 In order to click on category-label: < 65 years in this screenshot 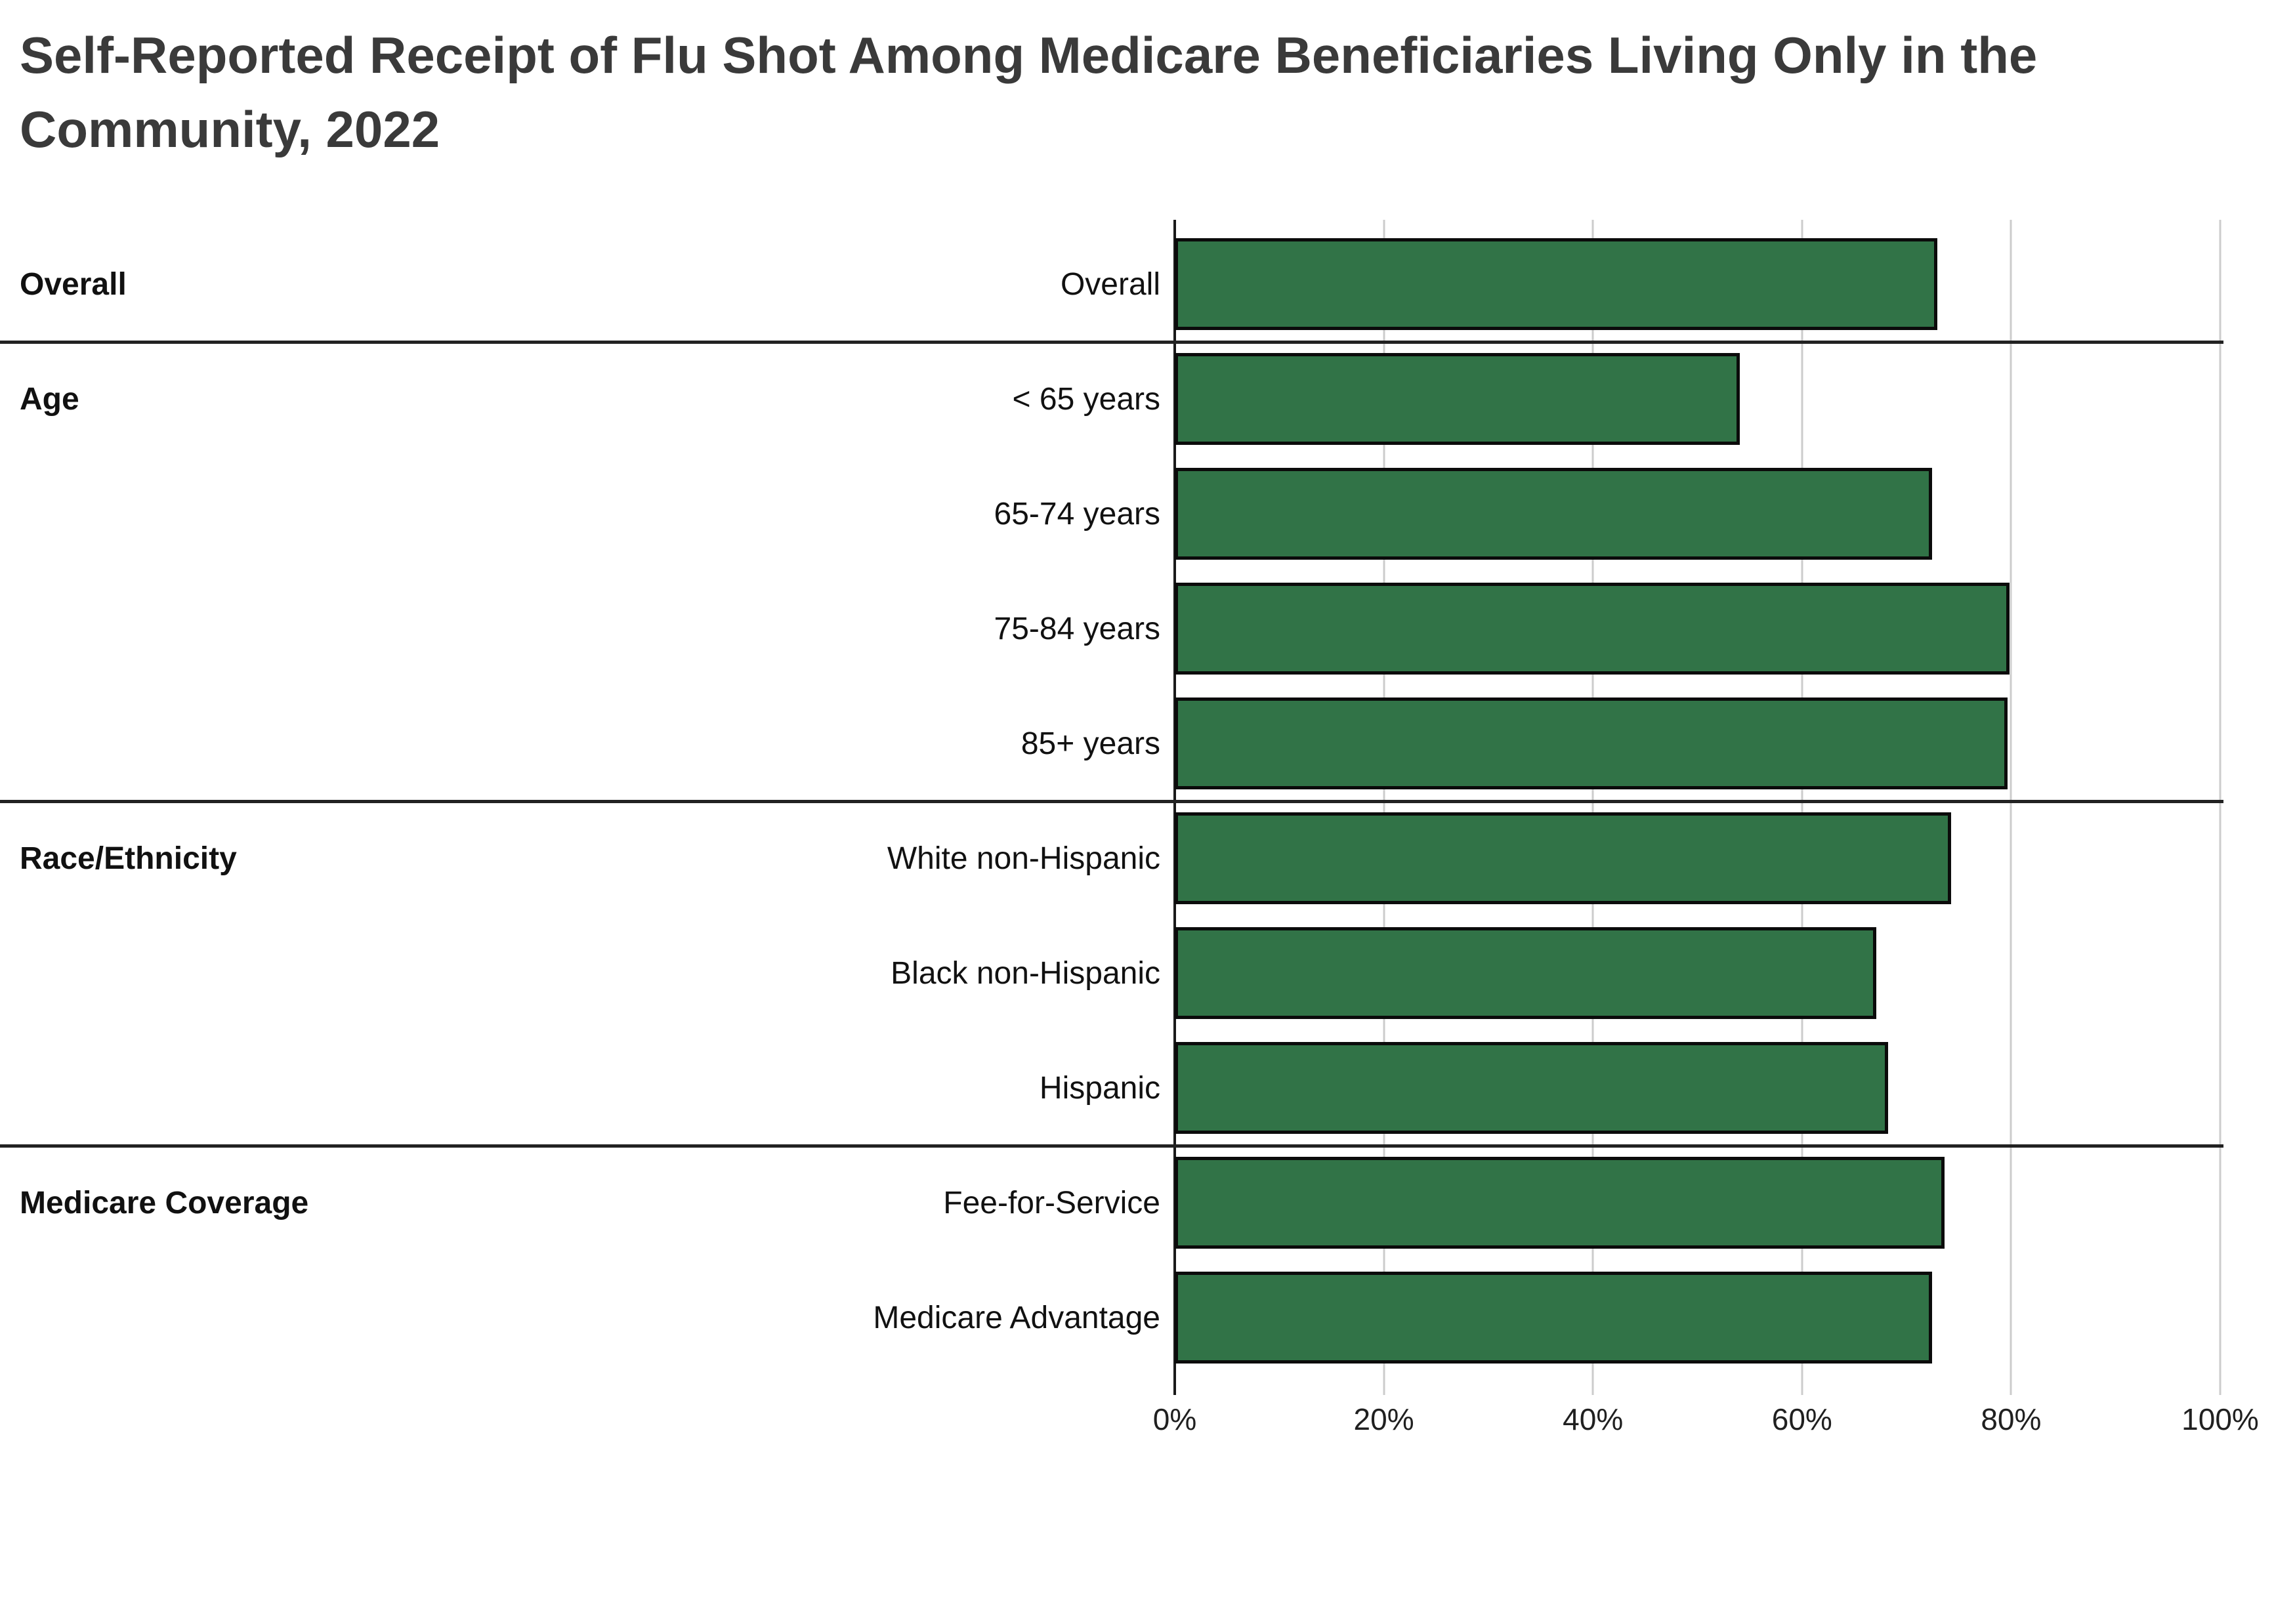, I will do `click(1086, 400)`.